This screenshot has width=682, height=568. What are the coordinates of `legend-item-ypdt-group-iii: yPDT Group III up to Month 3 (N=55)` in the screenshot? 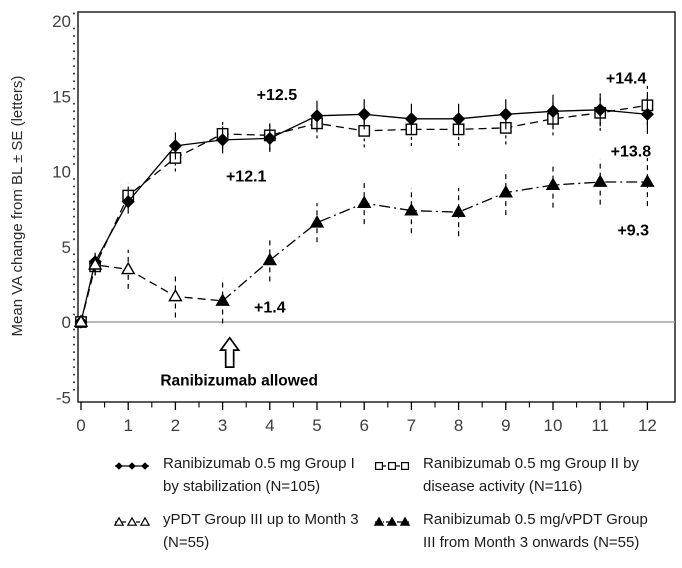 It's located at (242, 531).